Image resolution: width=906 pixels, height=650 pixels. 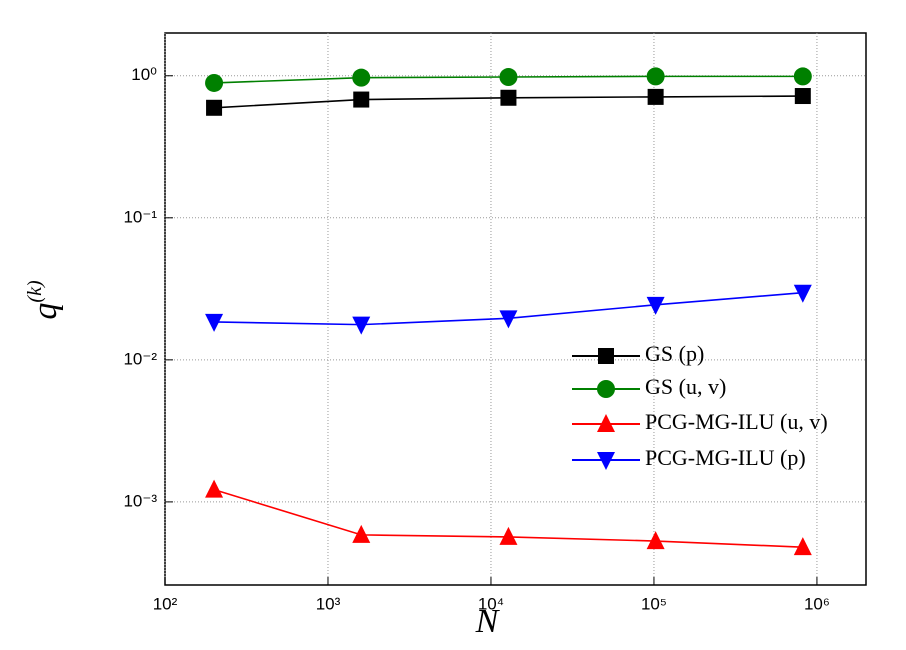 I want to click on x-axis-label: N, so click(x=488, y=621).